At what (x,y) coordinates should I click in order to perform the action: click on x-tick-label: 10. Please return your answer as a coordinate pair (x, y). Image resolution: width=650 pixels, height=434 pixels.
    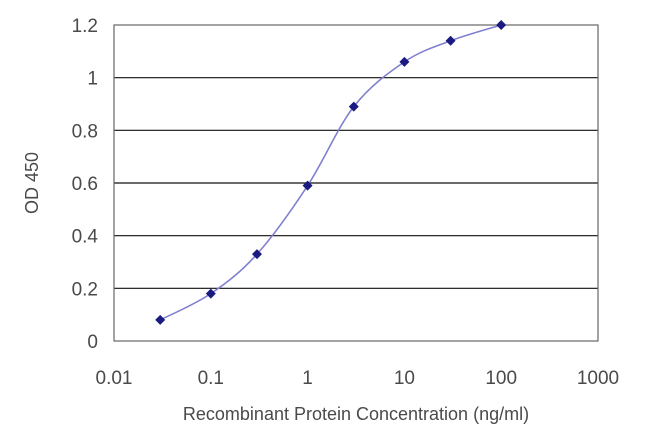
    Looking at the image, I should click on (404, 378).